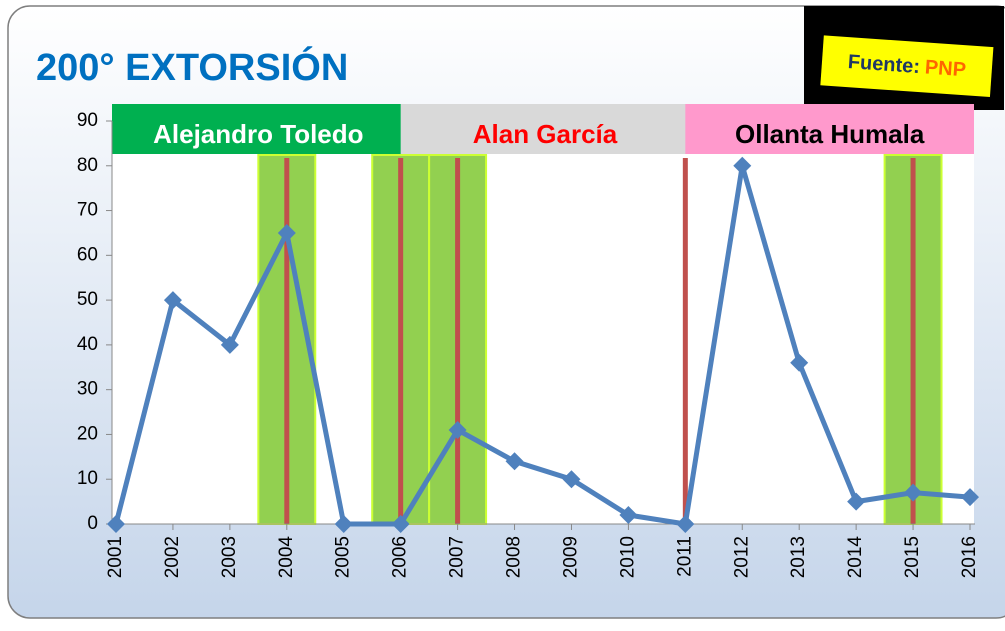 The height and width of the screenshot is (631, 1005). I want to click on y-tick-label: 30, so click(87, 389).